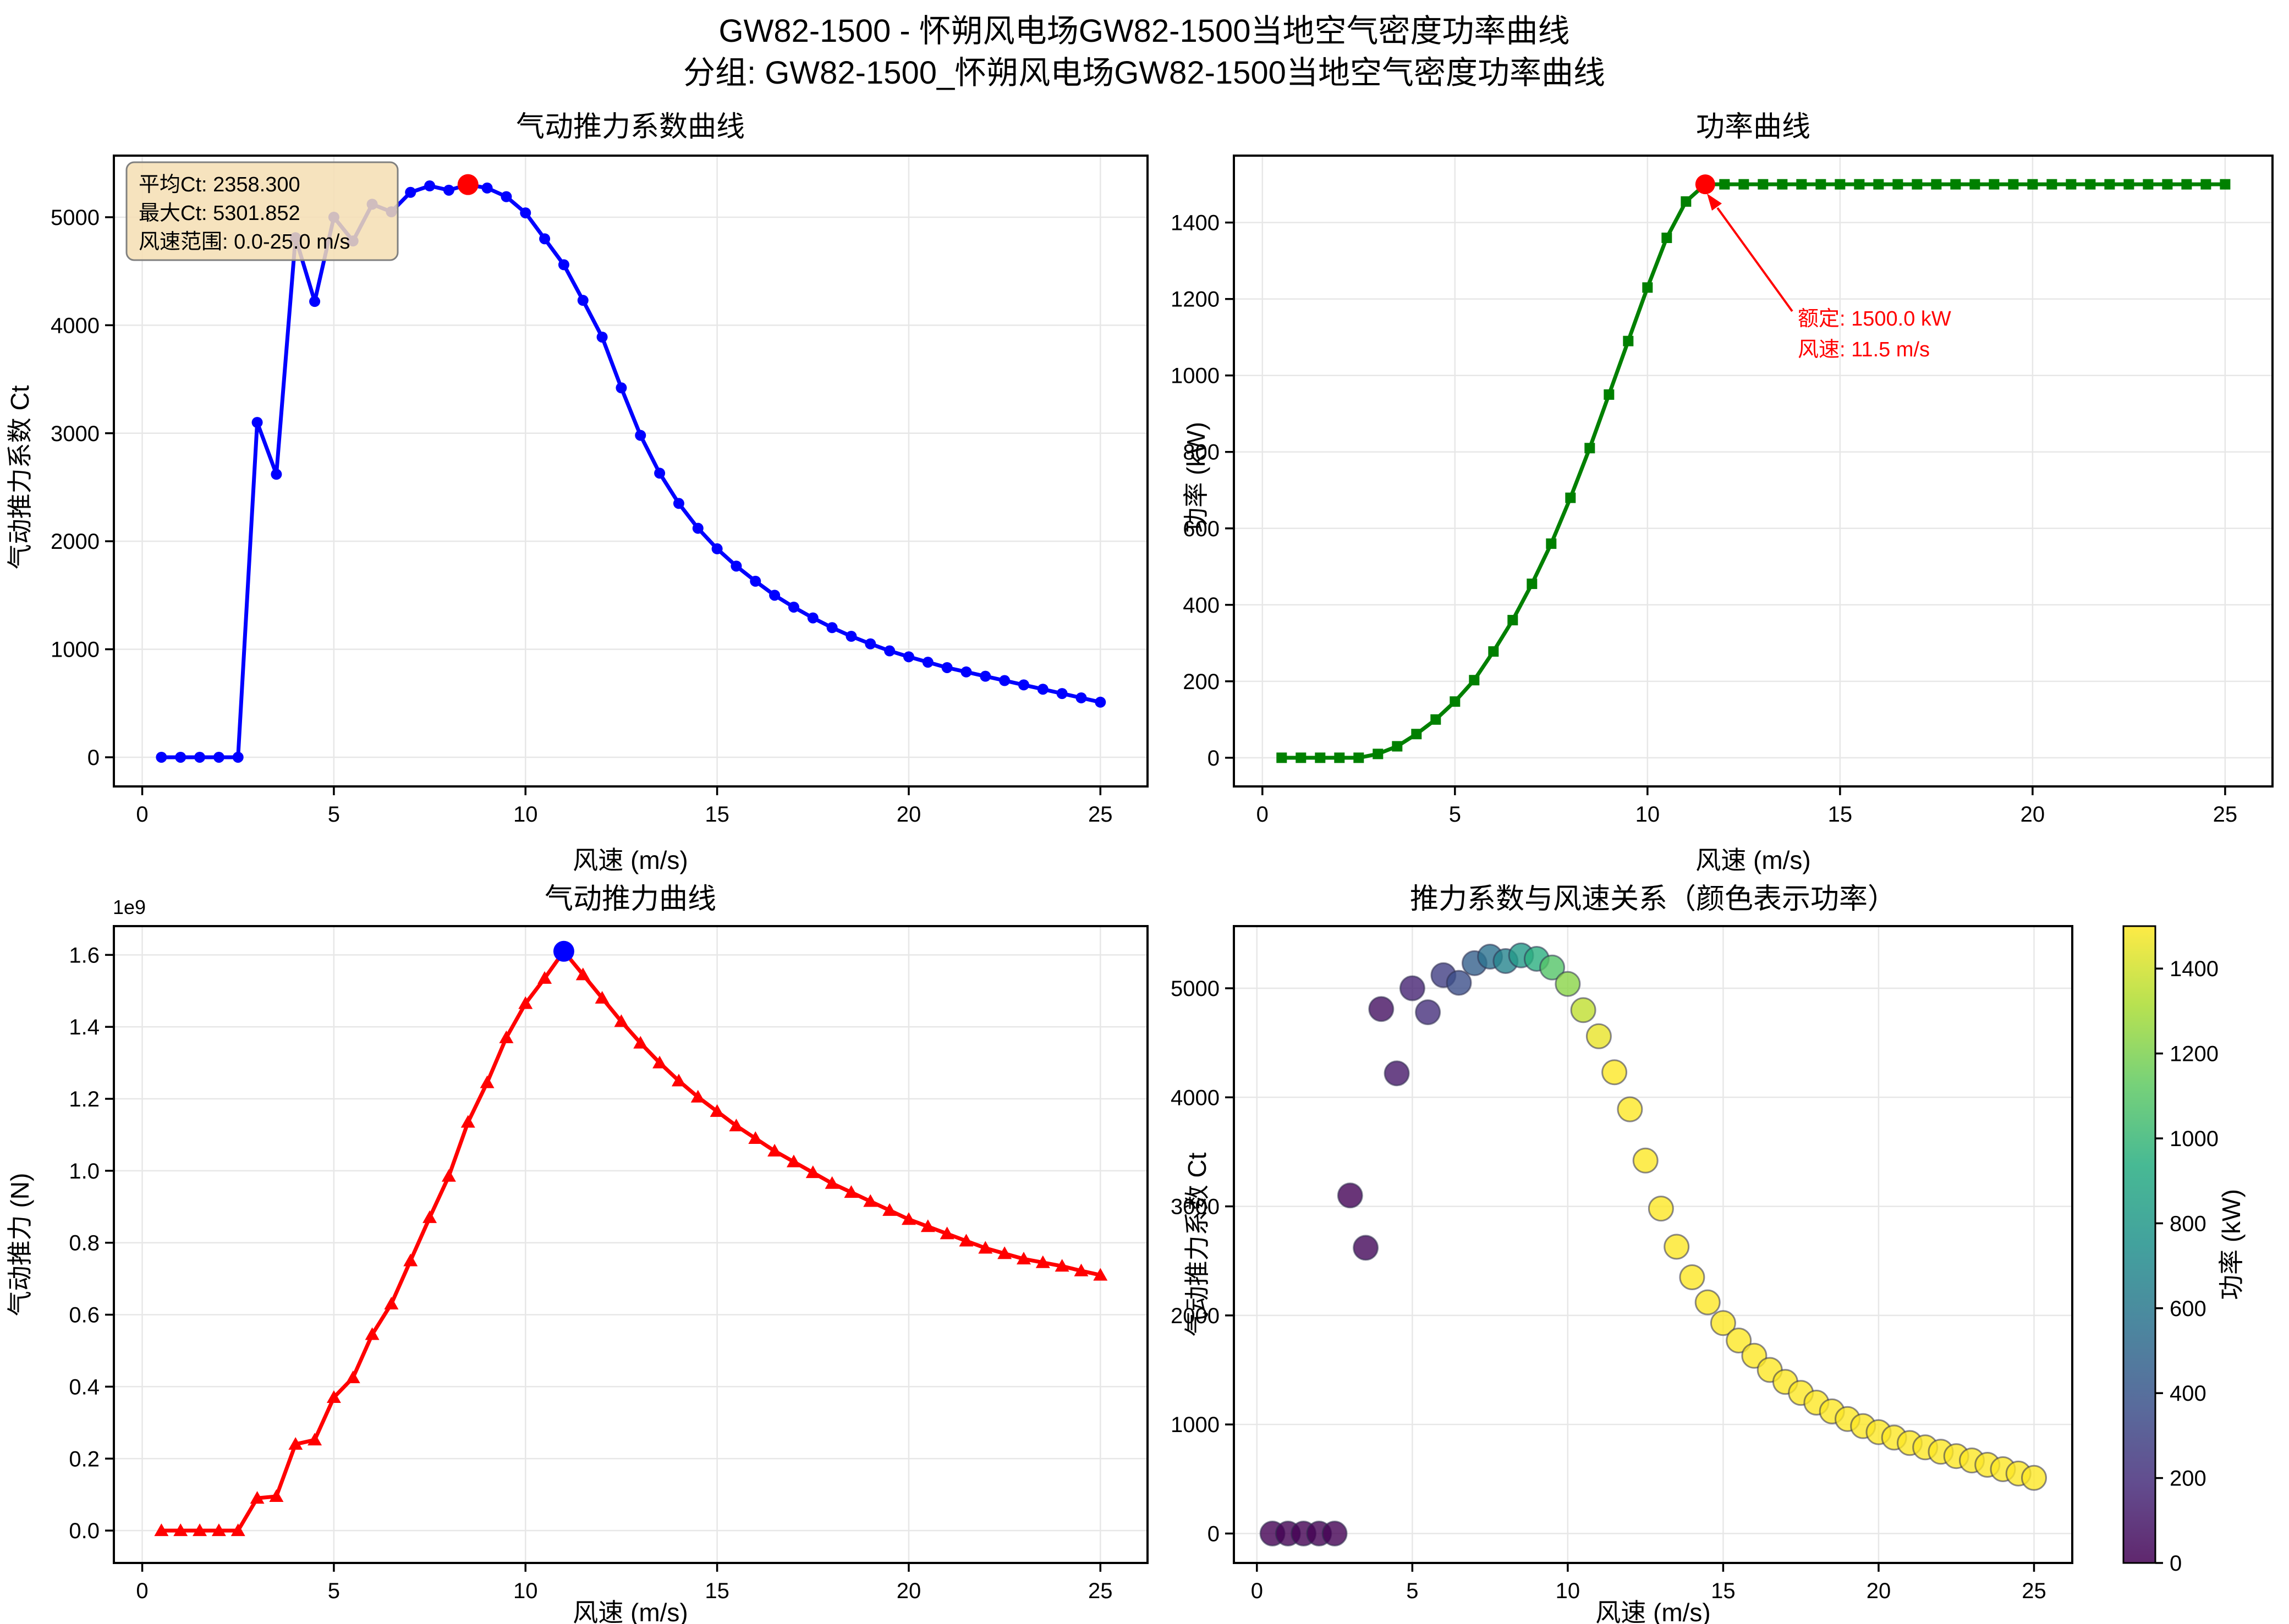  I want to click on colorbar-label: 功率 (kW), so click(2231, 1244).